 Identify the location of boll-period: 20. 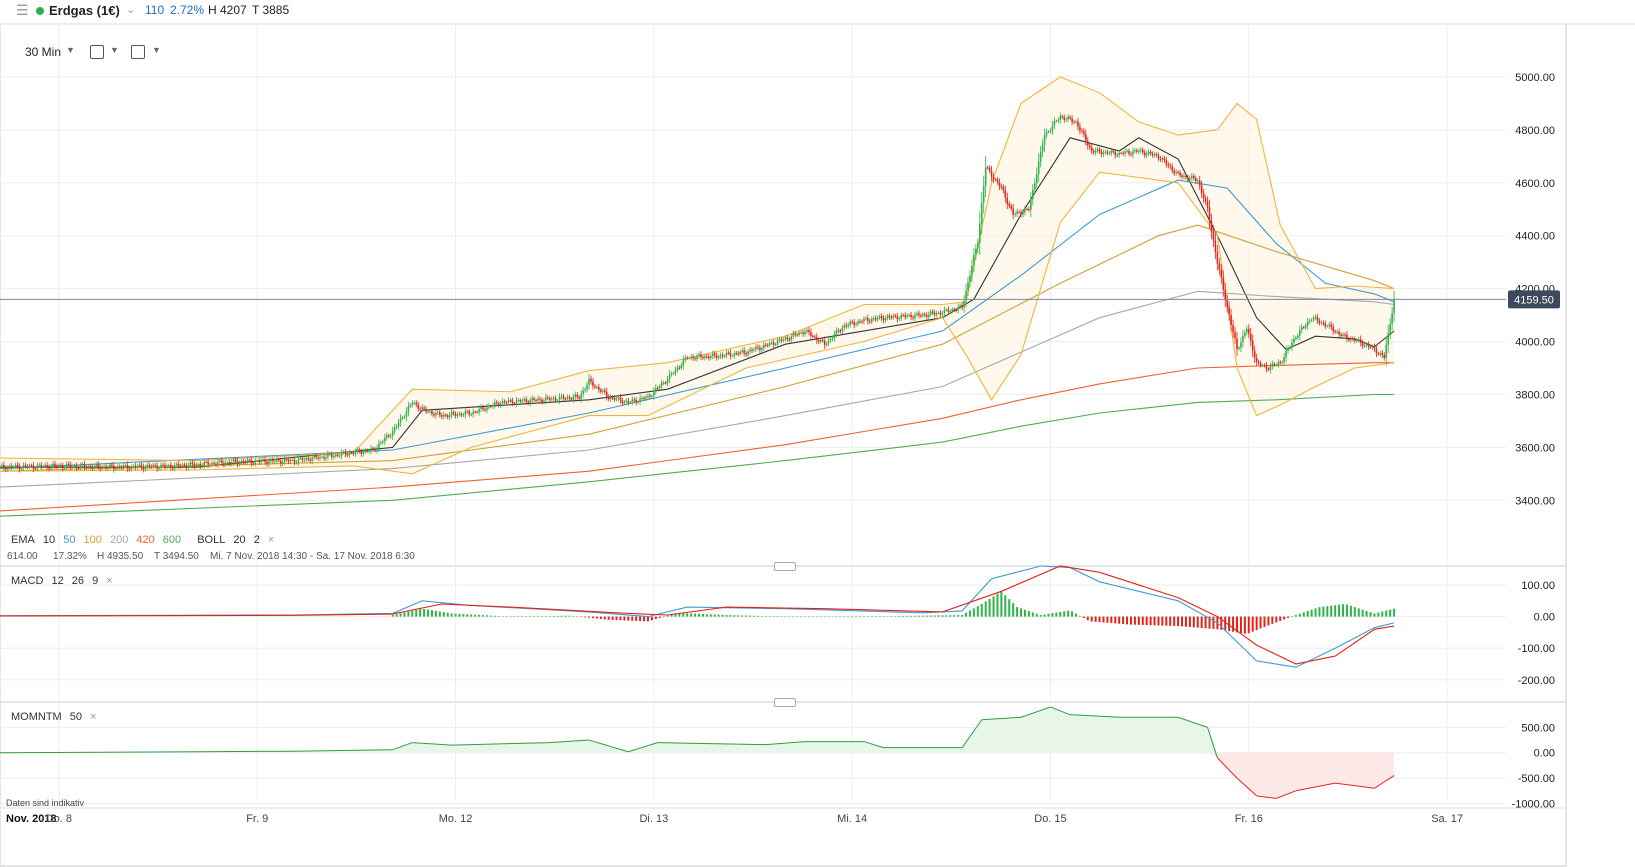
(239, 540).